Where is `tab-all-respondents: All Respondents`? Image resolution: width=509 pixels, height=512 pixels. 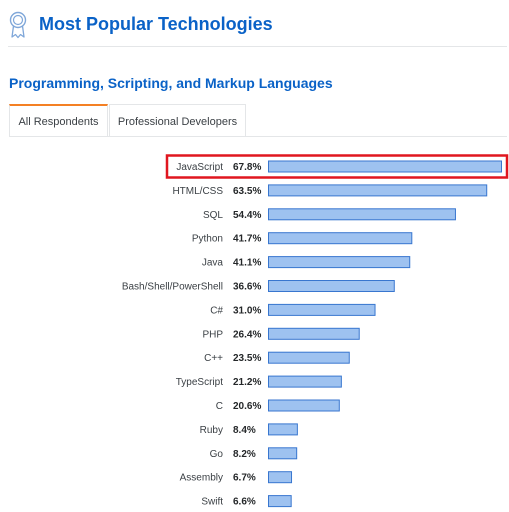 tab-all-respondents: All Respondents is located at coordinates (58, 120).